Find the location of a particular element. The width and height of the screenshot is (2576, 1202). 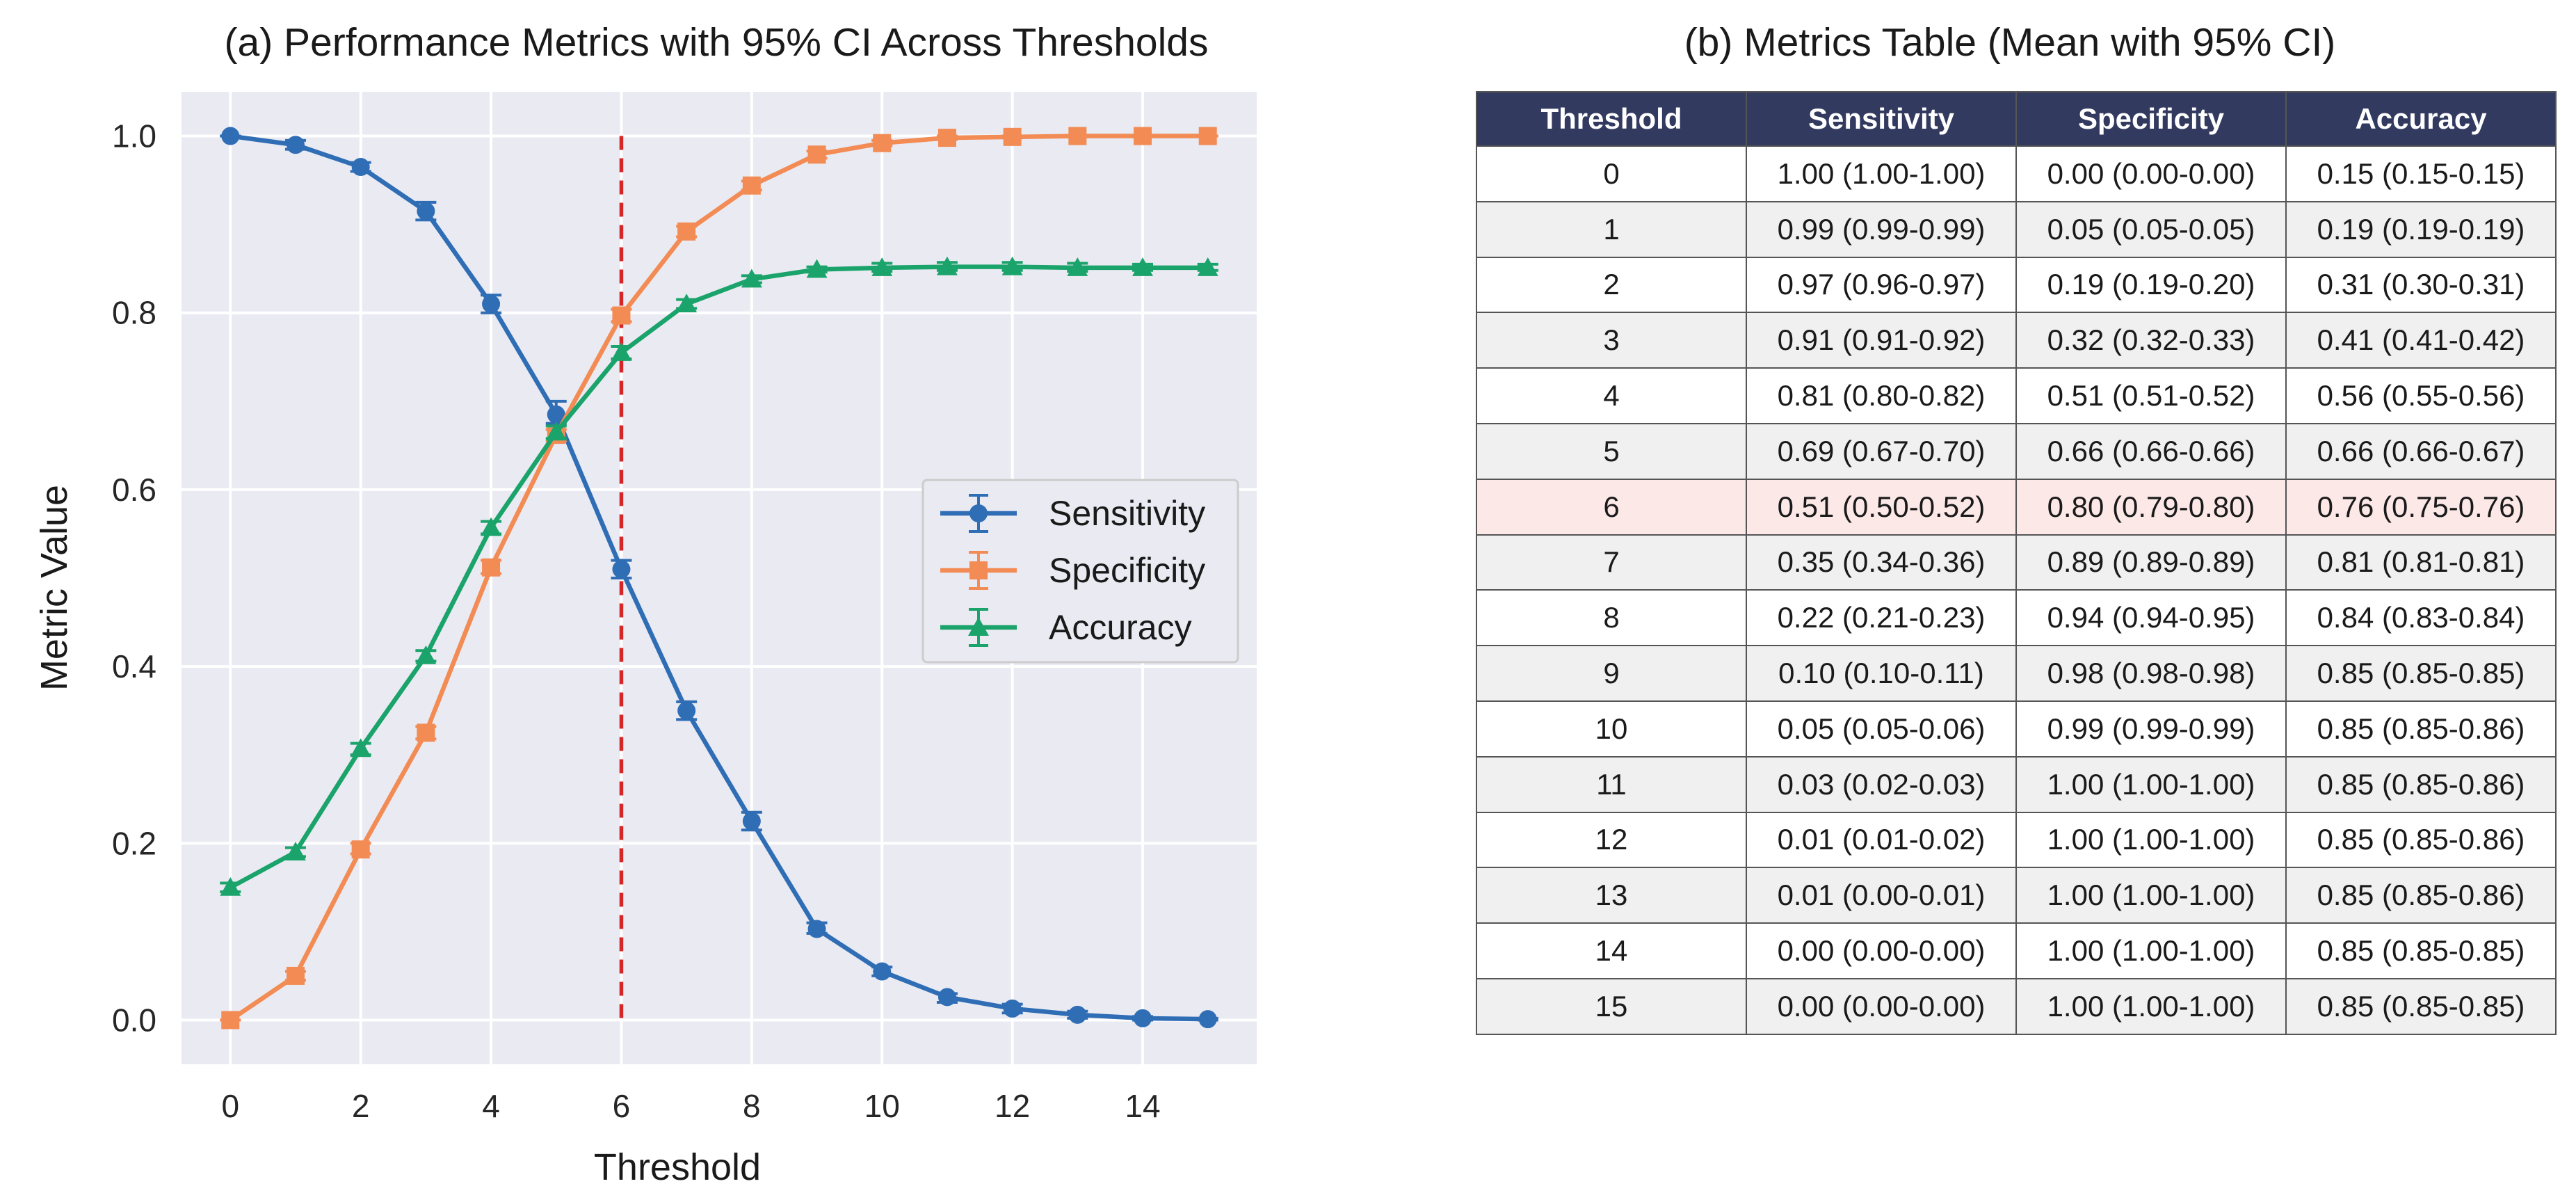

x-tick-label: 10 is located at coordinates (882, 1106).